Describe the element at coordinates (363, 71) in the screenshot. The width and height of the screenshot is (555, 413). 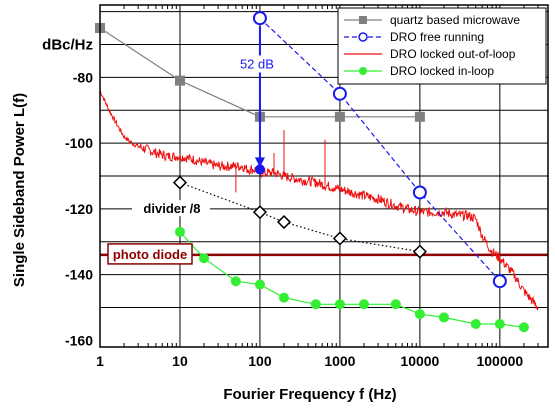
I see `dro-locked-in-loop-legend-marker` at that location.